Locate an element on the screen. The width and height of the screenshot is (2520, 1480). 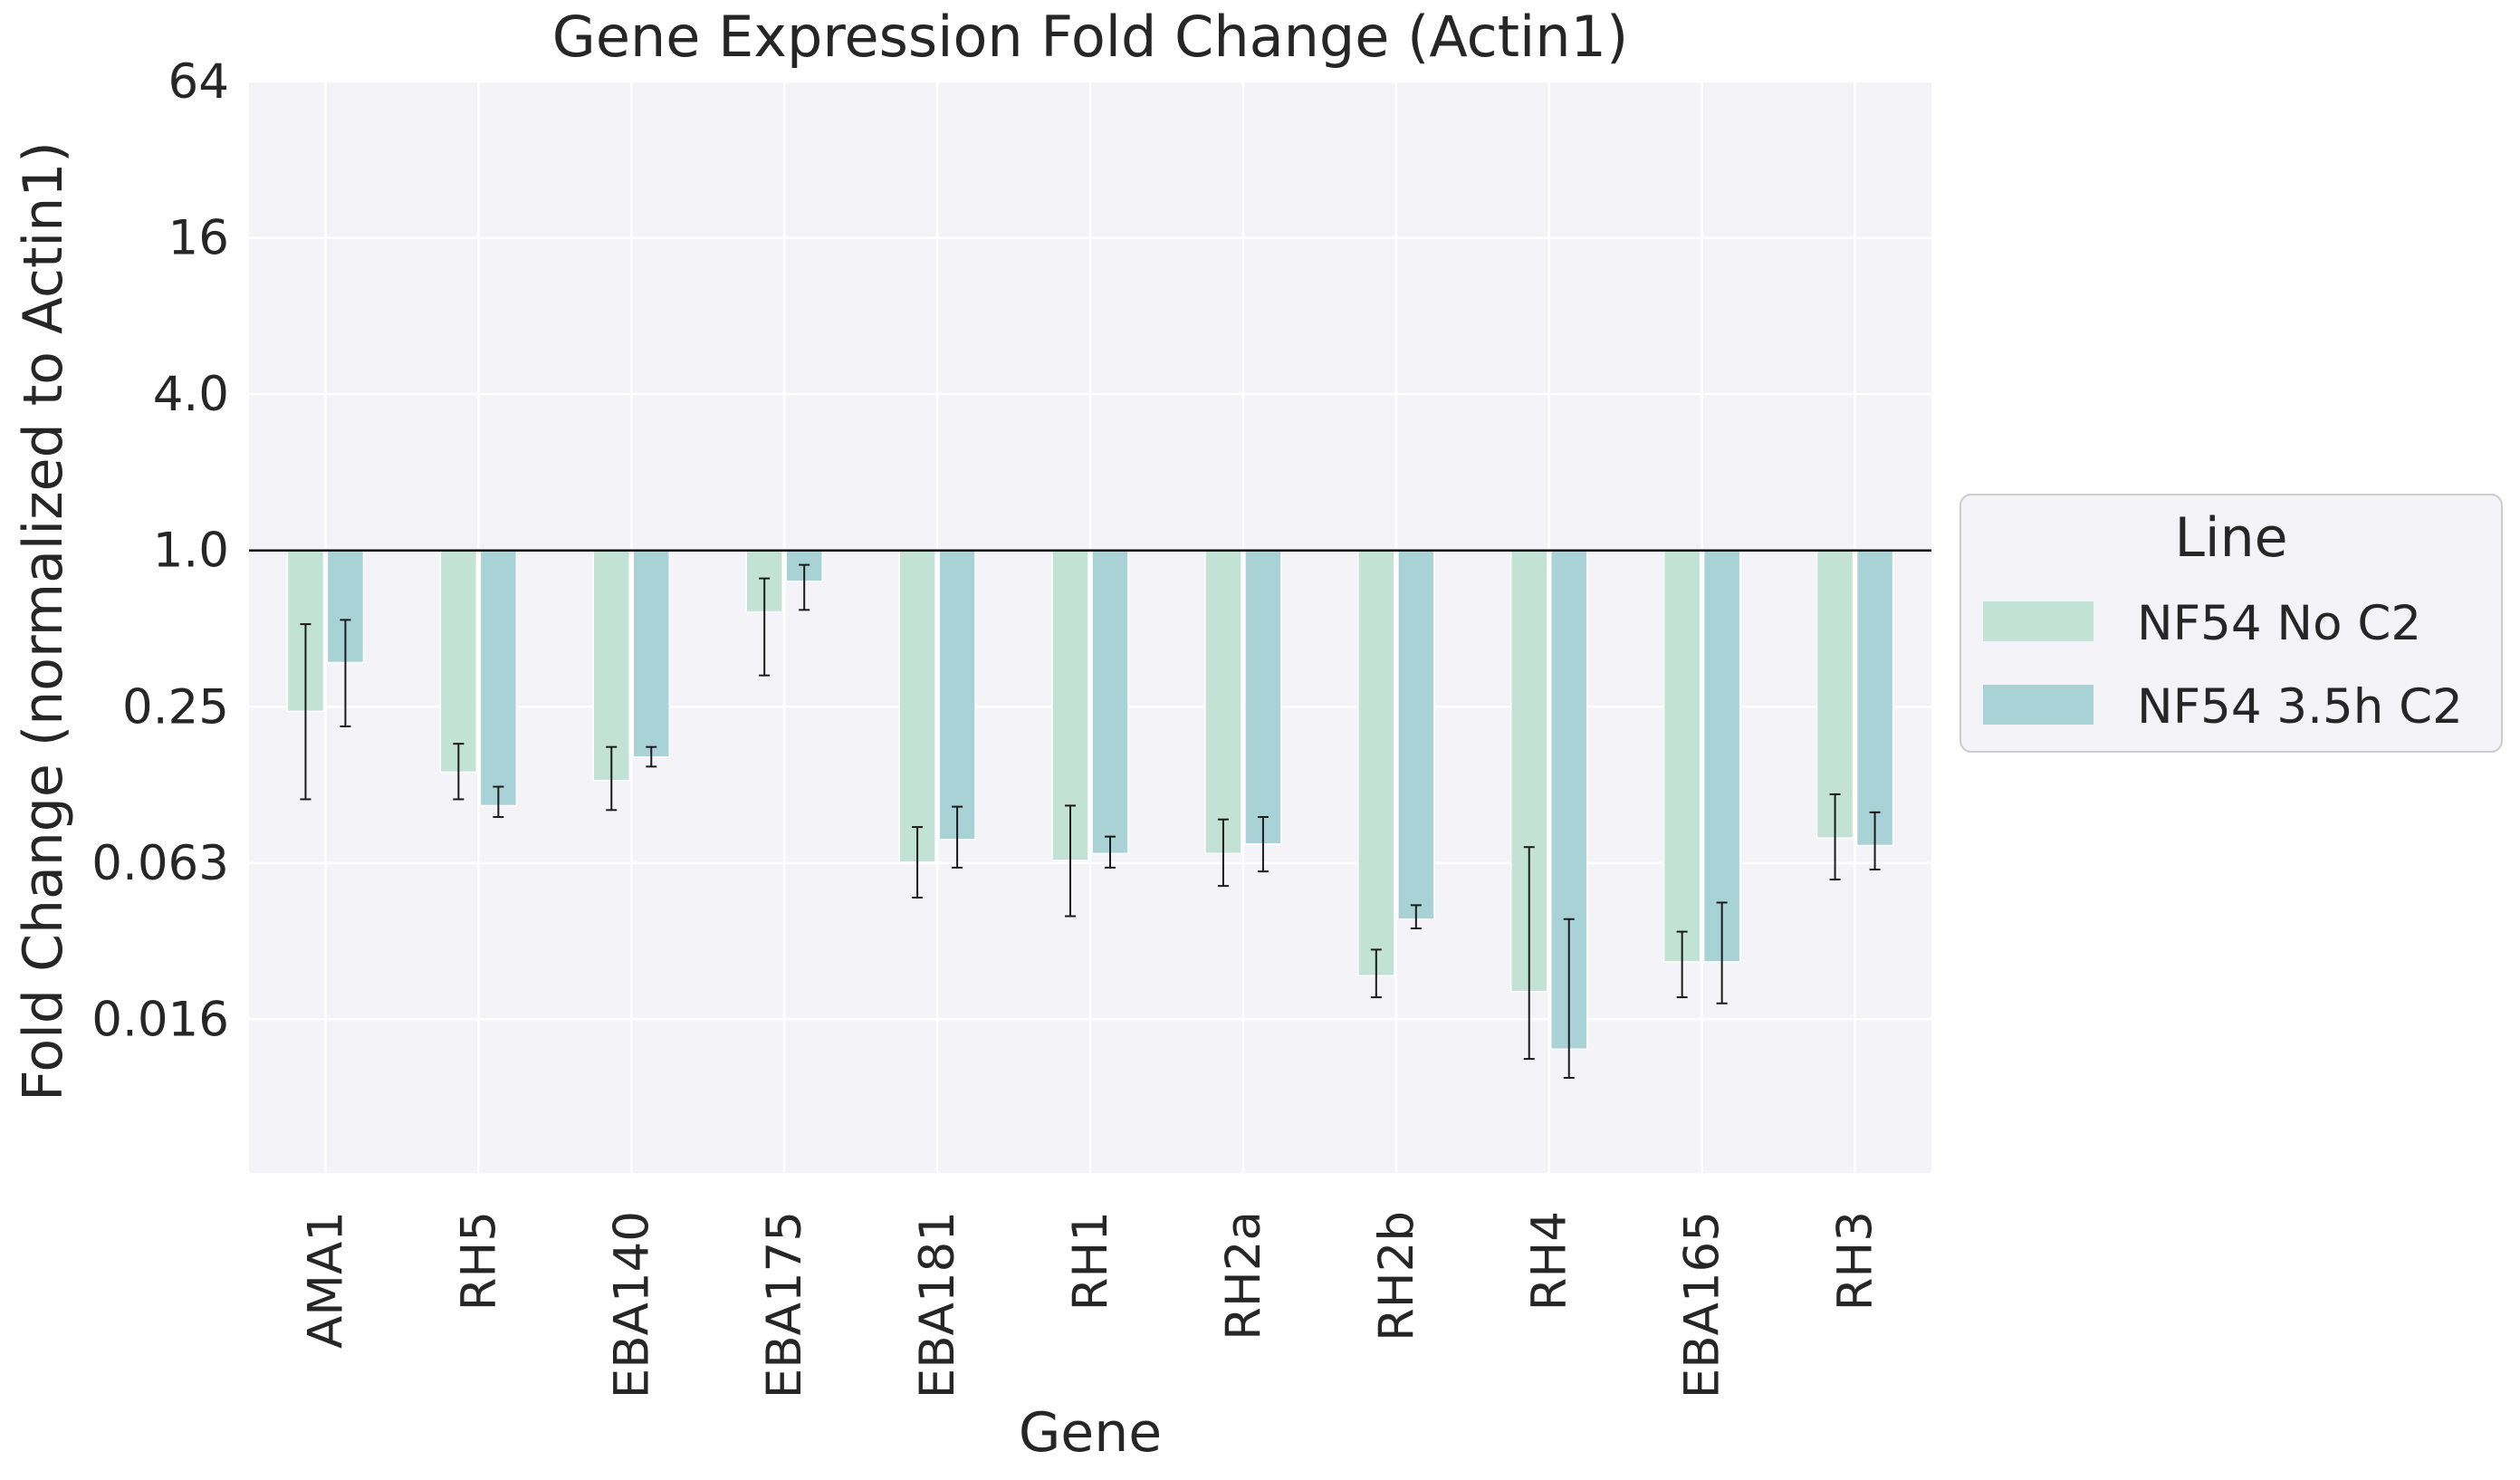
y-tick-label: 64 is located at coordinates (198, 82).